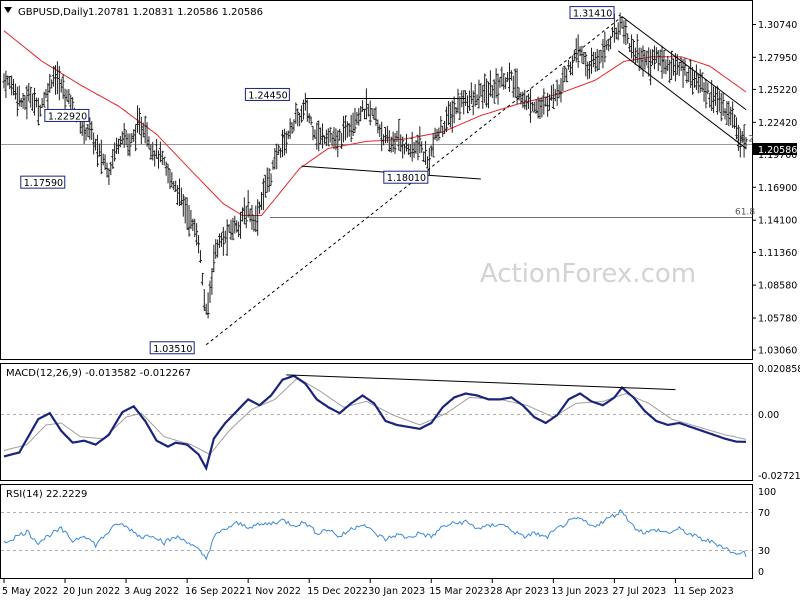  Describe the element at coordinates (767, 492) in the screenshot. I see `rsi-tick-100: 100` at that location.